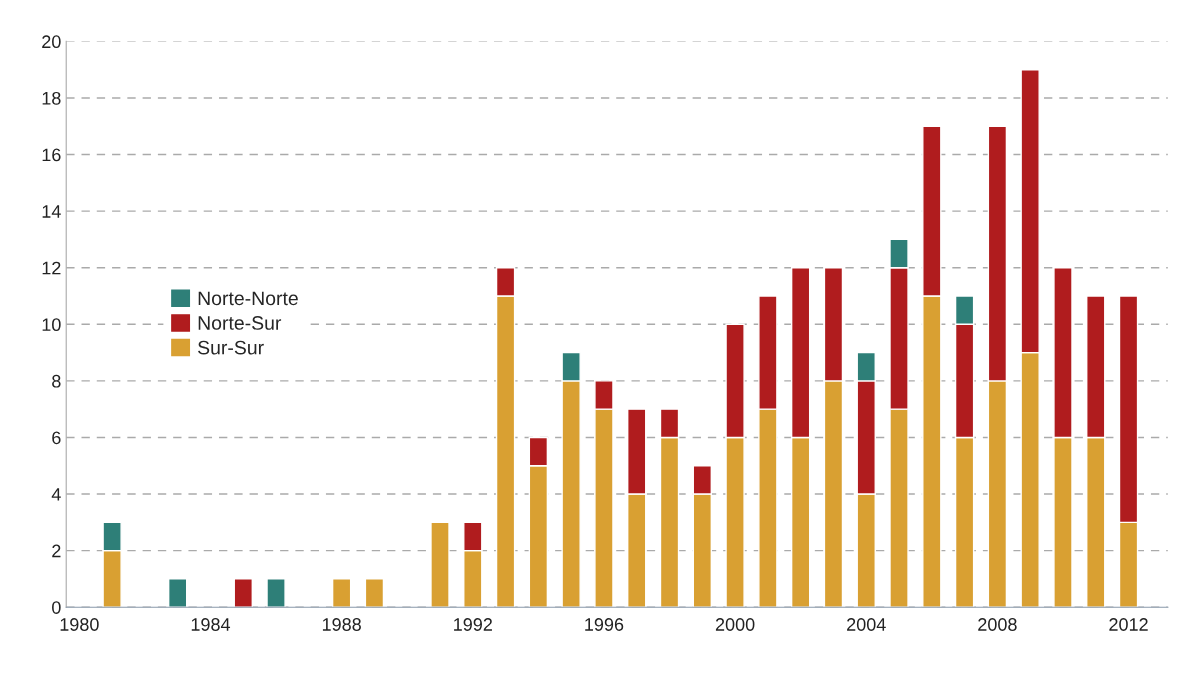  What do you see at coordinates (231, 347) in the screenshot?
I see `legend-label: Sur-Sur` at bounding box center [231, 347].